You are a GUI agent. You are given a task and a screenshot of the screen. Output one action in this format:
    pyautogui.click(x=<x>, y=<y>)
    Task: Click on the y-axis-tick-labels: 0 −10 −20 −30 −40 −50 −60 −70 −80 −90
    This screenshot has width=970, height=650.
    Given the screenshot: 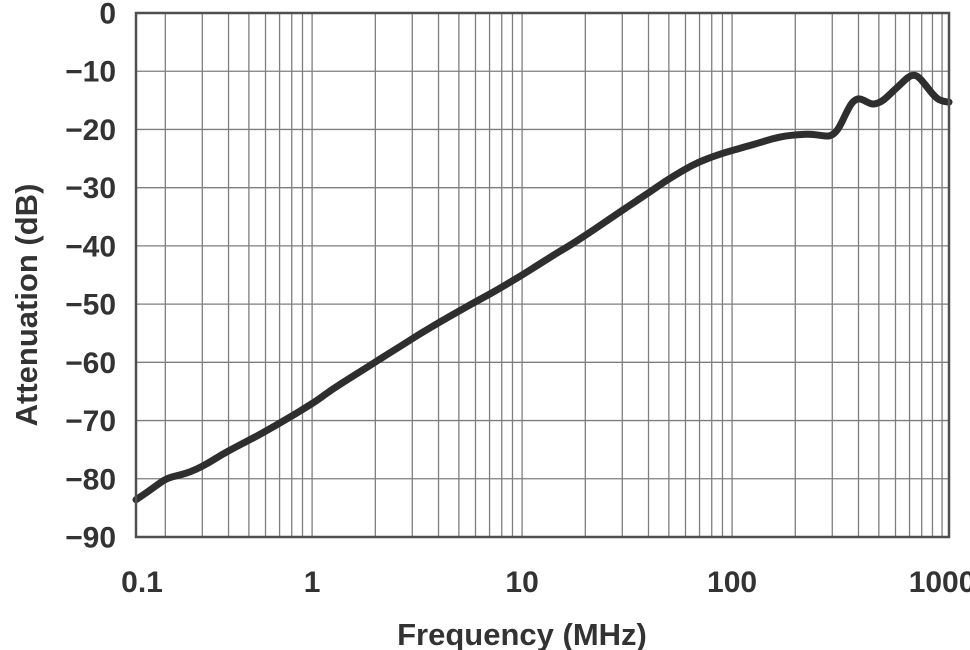 What is the action you would take?
    pyautogui.click(x=90, y=277)
    